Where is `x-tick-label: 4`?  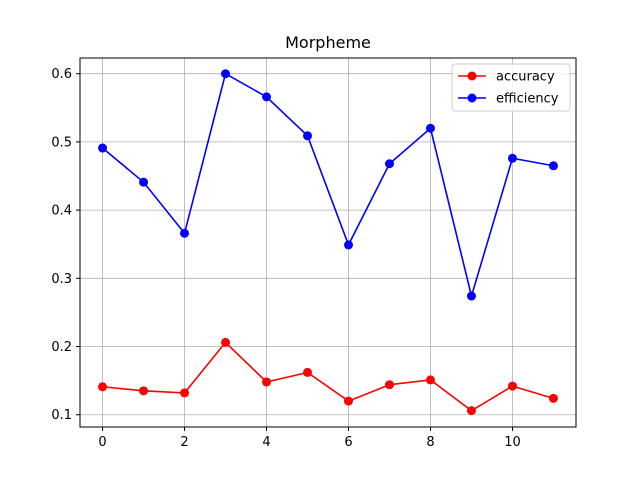 x-tick-label: 4 is located at coordinates (266, 442).